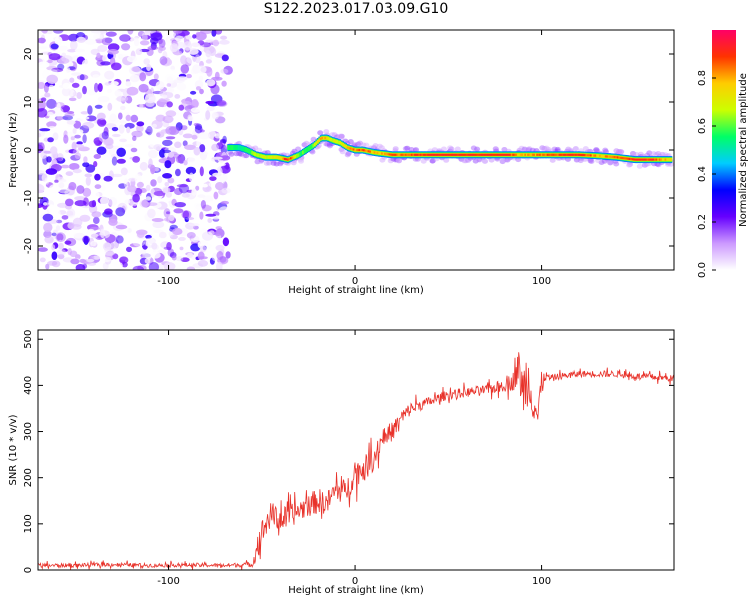  What do you see at coordinates (702, 270) in the screenshot?
I see `colorbar-tick-label: 0.0` at bounding box center [702, 270].